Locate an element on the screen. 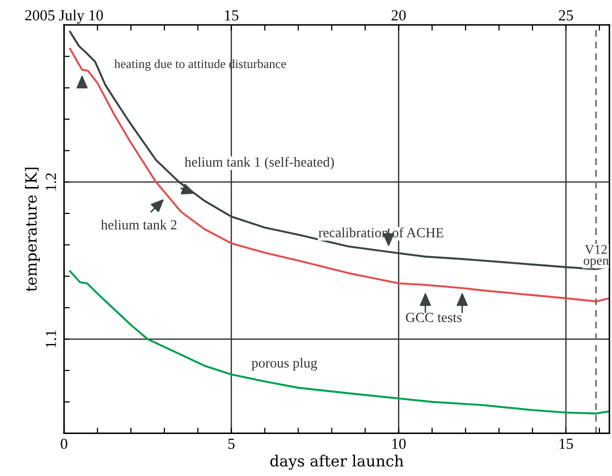 The height and width of the screenshot is (476, 612). annotation: helium tank 1 (self-heated) is located at coordinates (259, 163).